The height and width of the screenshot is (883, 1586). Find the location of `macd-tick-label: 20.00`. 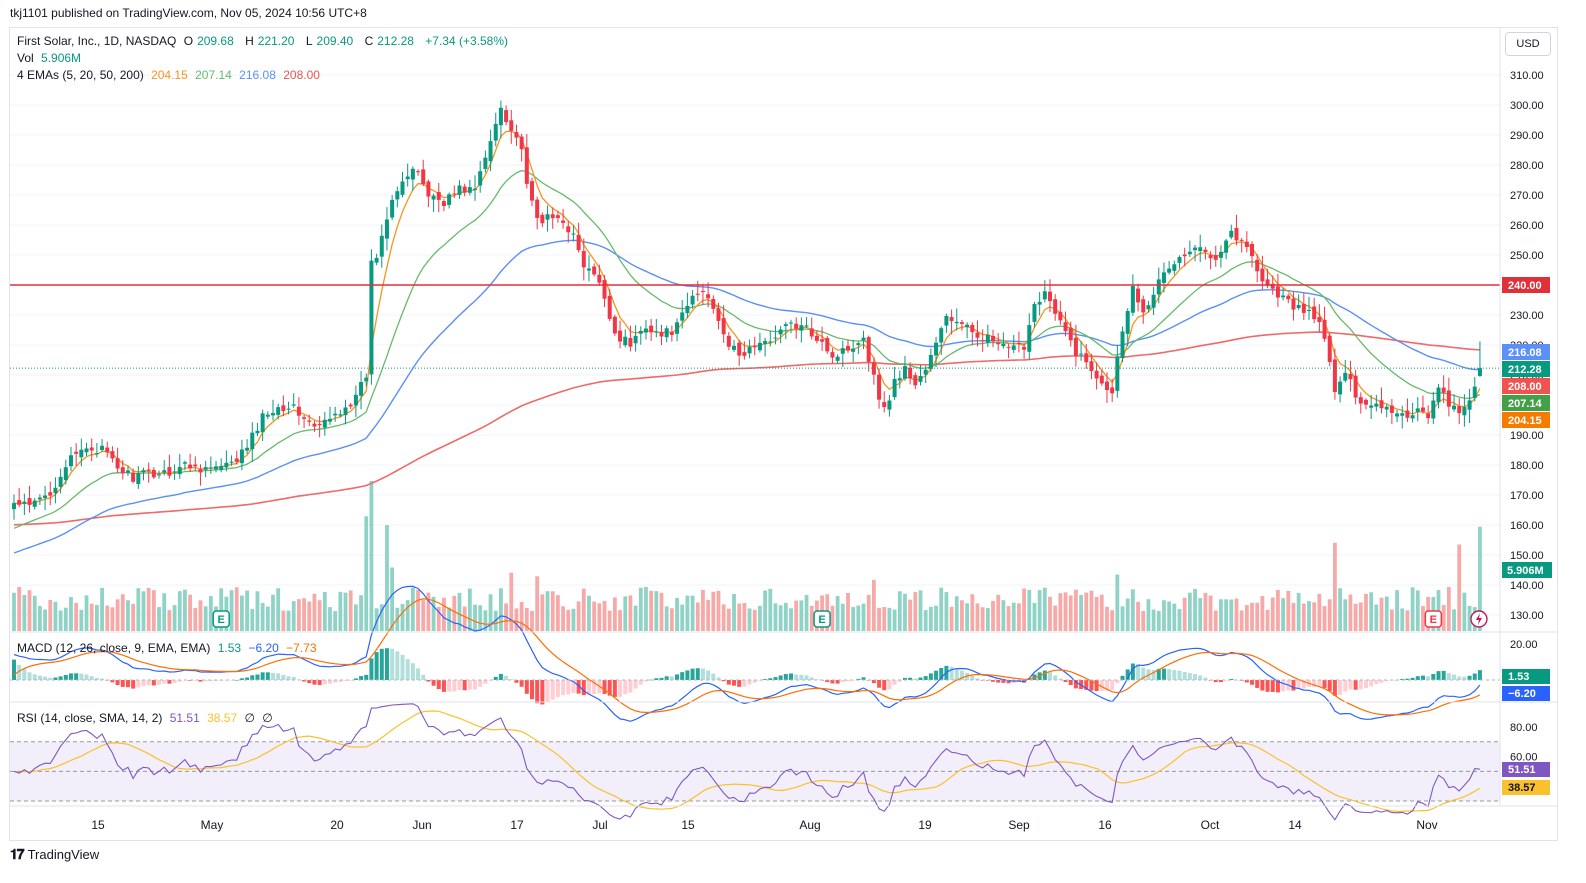

macd-tick-label: 20.00 is located at coordinates (1524, 645).